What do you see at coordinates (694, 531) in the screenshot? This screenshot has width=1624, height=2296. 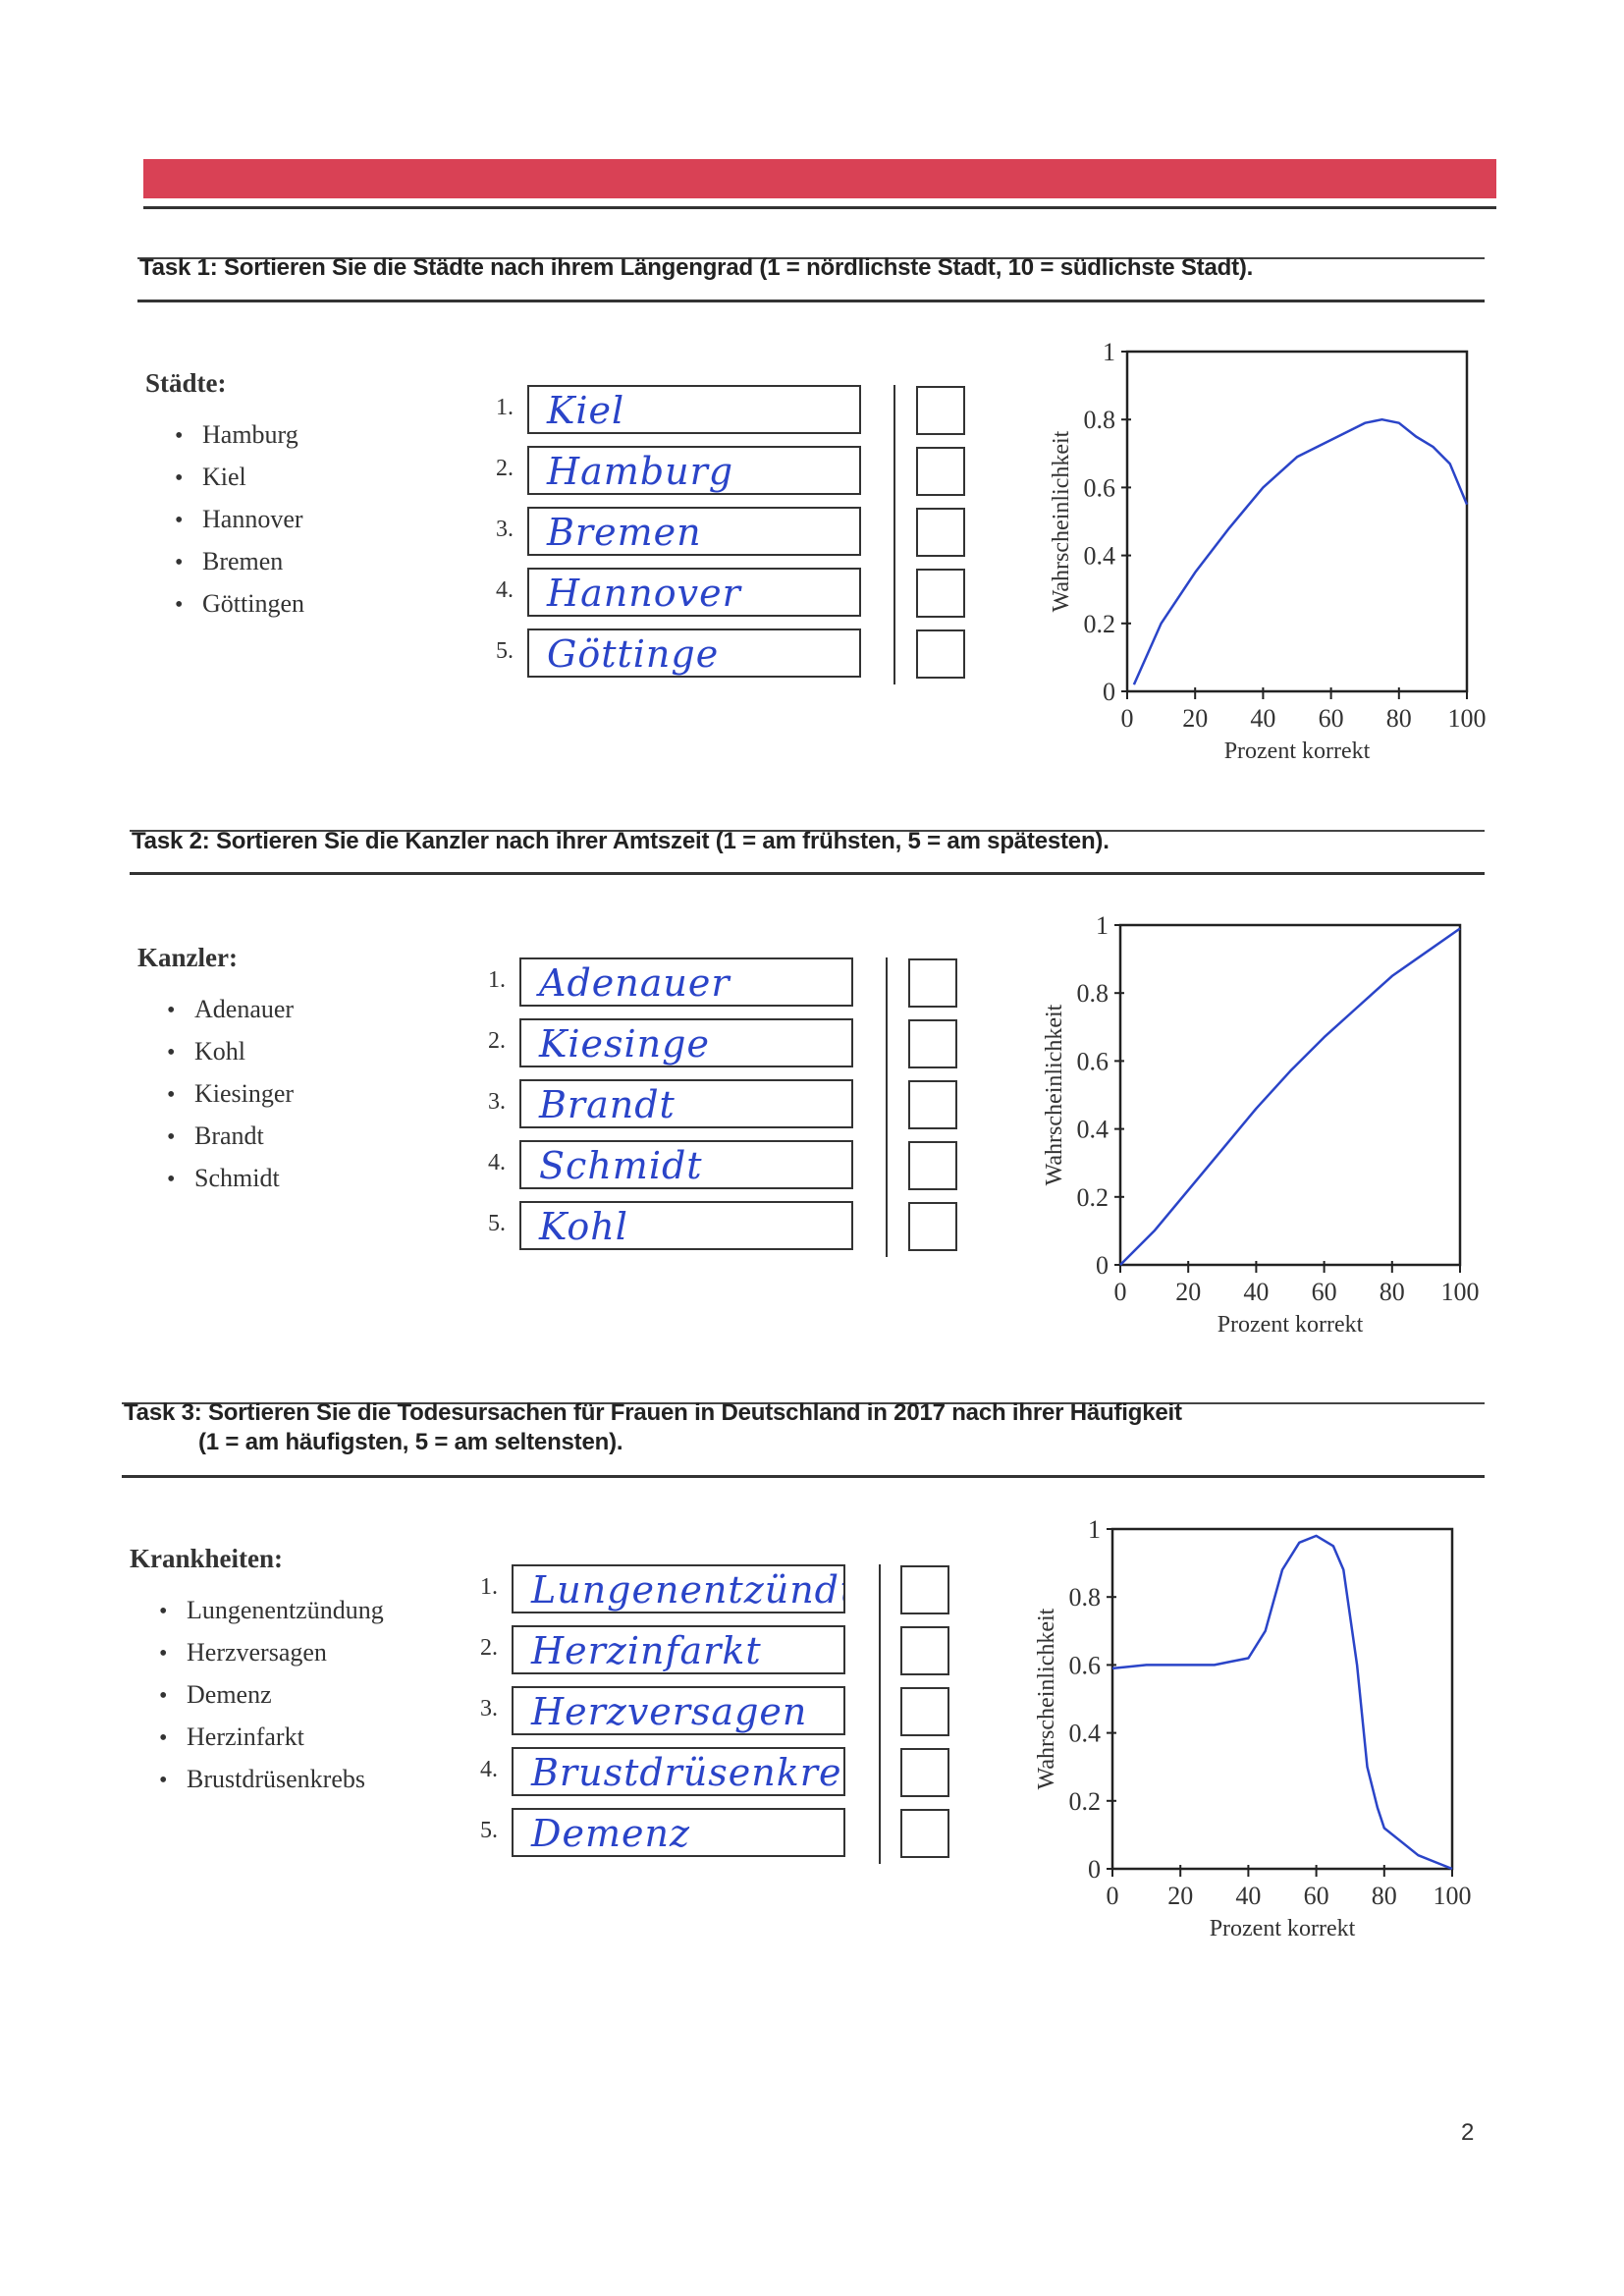 I see `answer-box: Bremen` at bounding box center [694, 531].